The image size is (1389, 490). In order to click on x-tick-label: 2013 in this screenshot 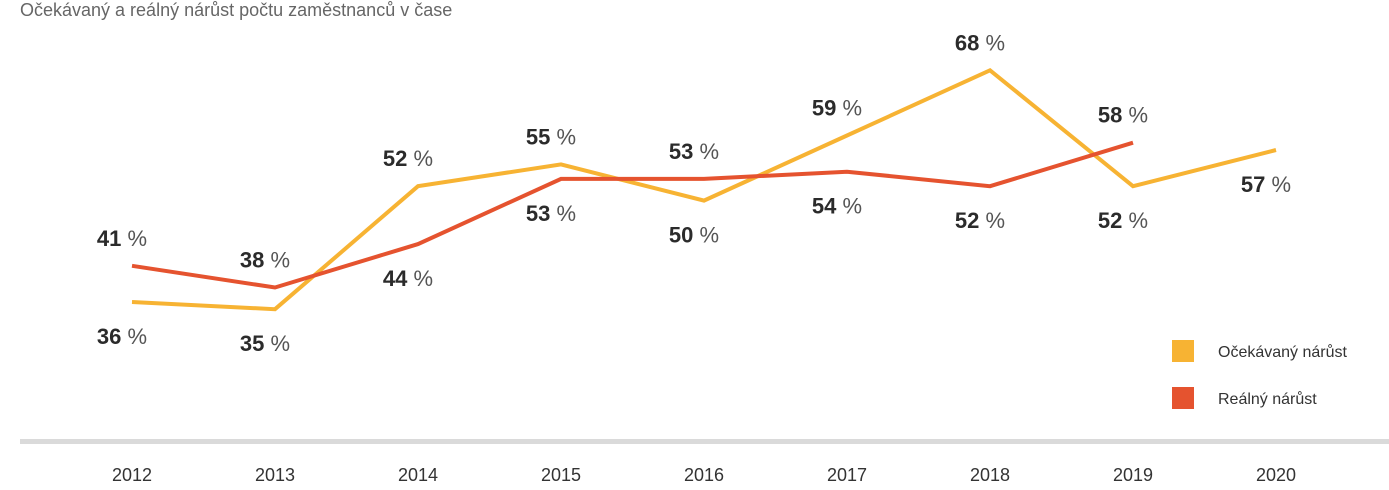, I will do `click(275, 475)`.